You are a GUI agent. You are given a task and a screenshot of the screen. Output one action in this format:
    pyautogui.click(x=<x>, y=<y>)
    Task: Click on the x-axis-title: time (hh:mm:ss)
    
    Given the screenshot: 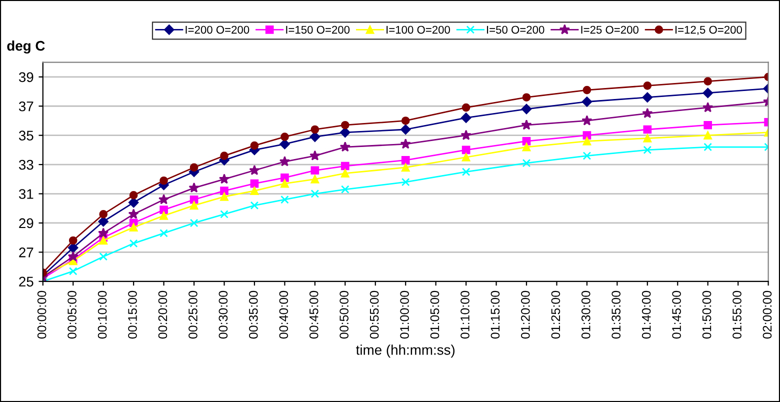 What is the action you would take?
    pyautogui.click(x=405, y=351)
    